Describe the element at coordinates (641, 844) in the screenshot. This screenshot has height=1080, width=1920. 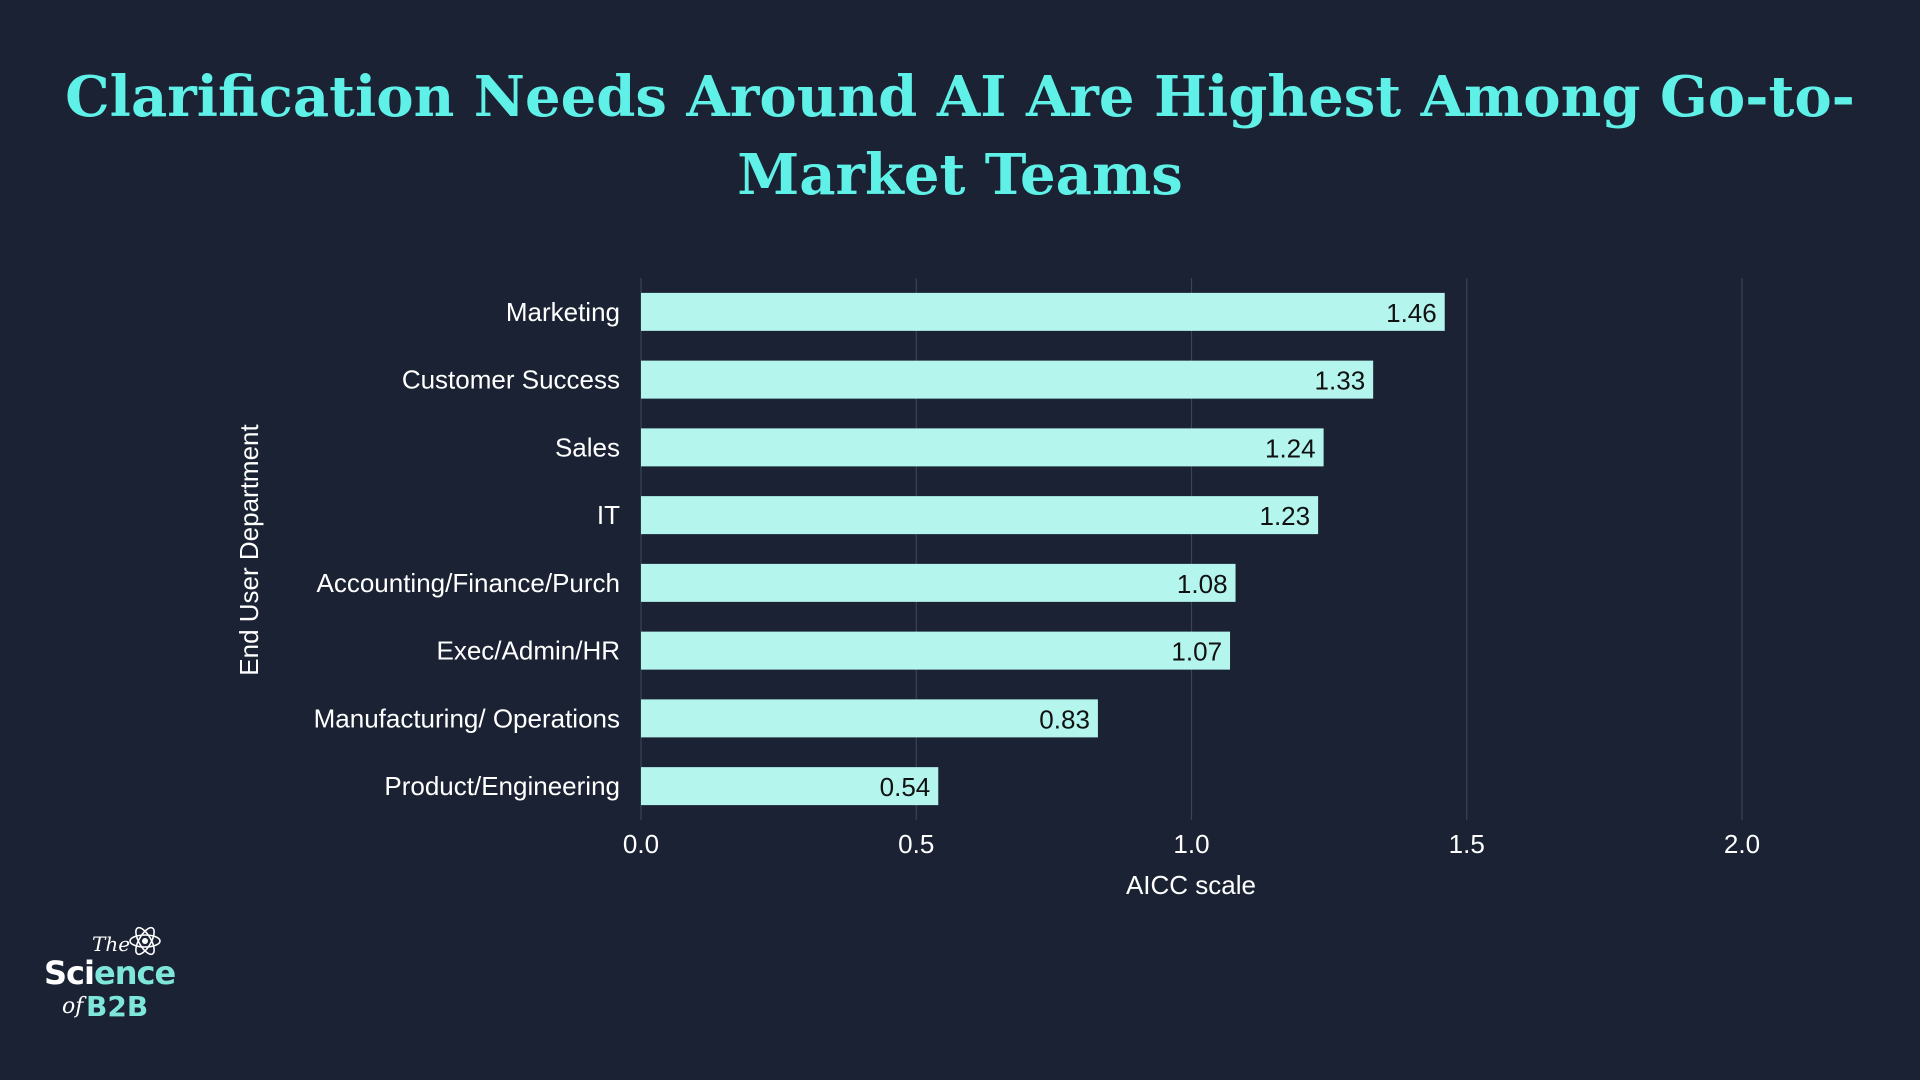
I see `x-tick-label: 0.0` at that location.